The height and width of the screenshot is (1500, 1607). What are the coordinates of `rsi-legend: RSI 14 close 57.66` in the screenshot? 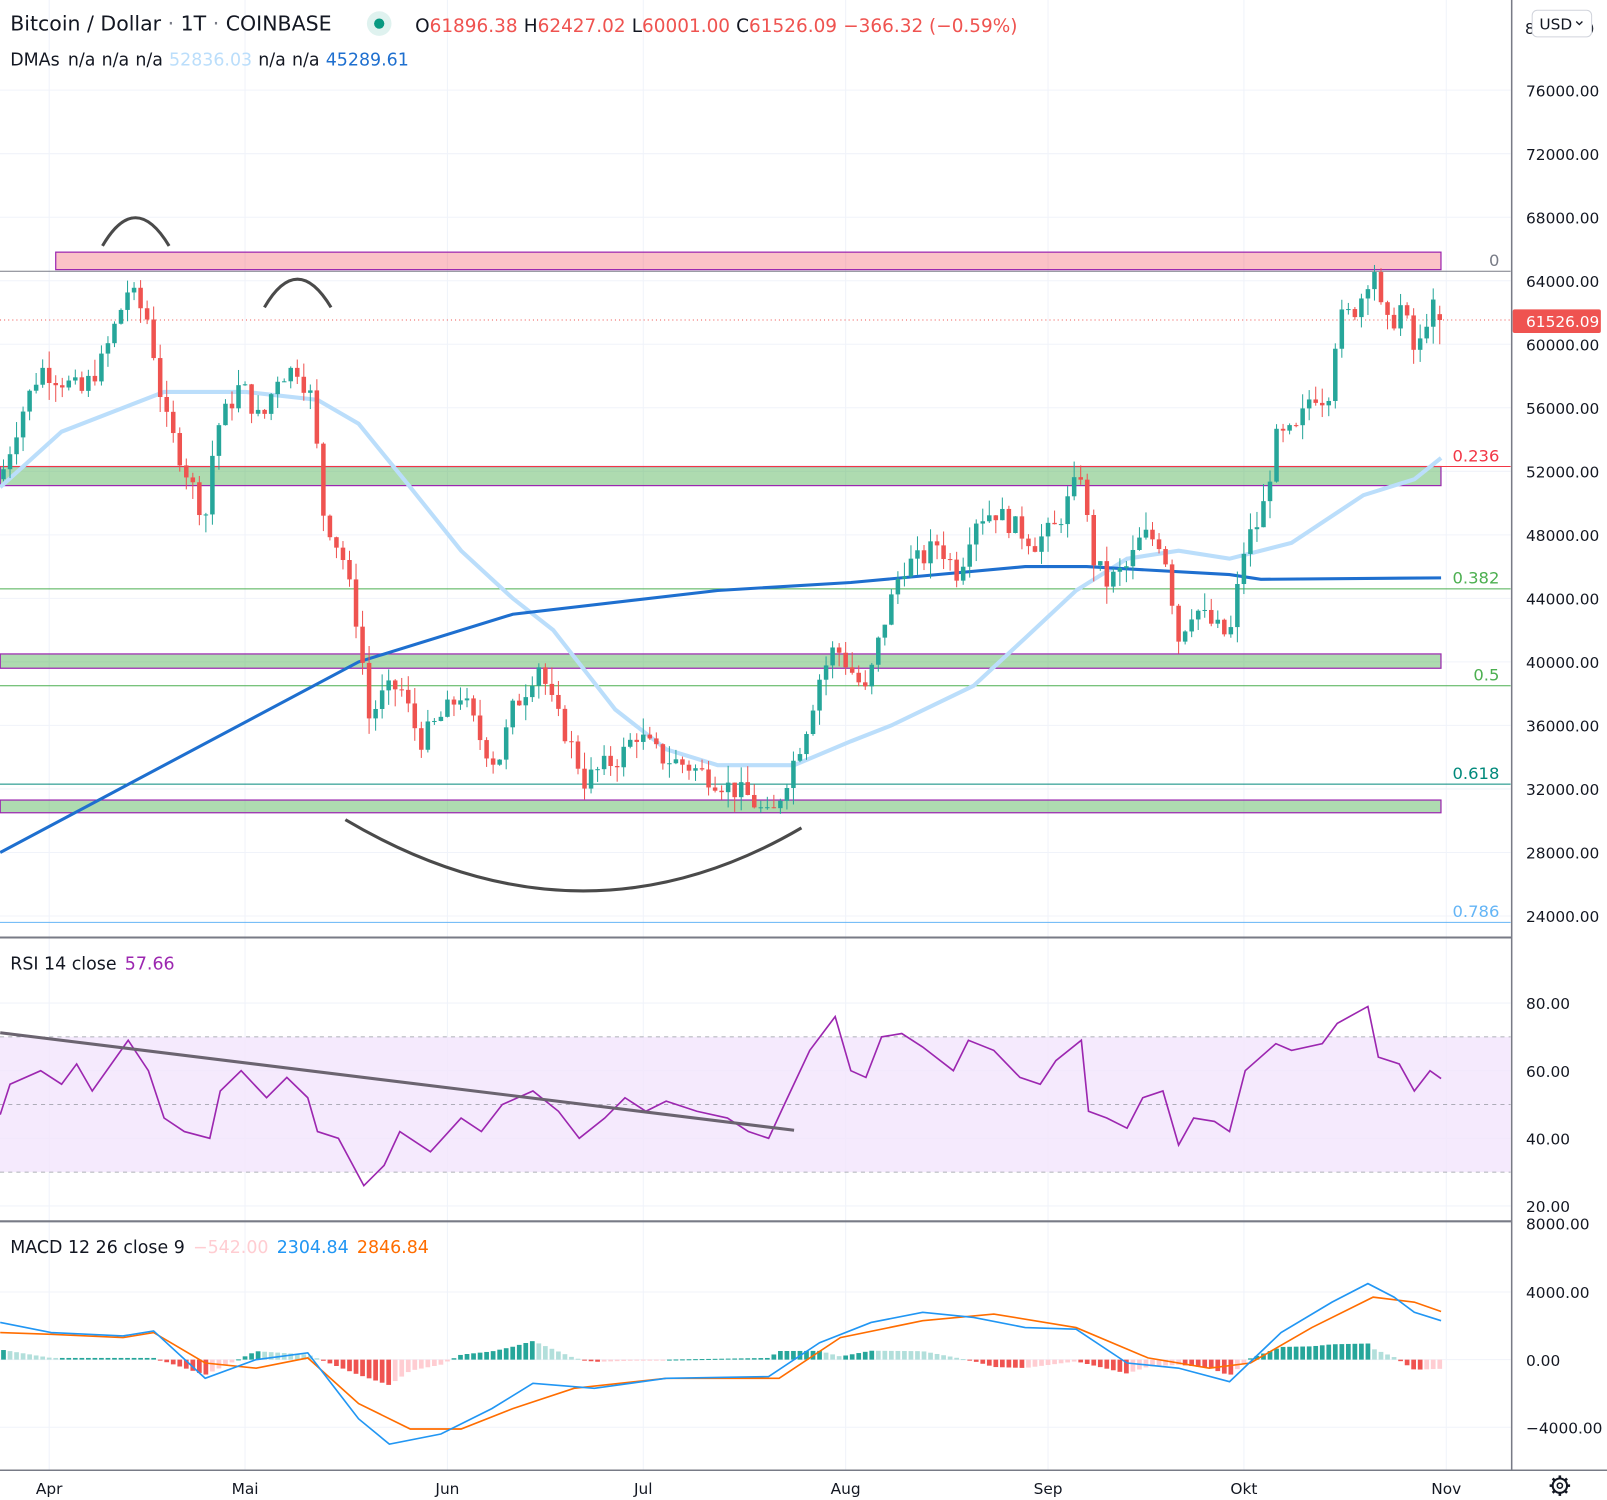 It's located at (92, 964).